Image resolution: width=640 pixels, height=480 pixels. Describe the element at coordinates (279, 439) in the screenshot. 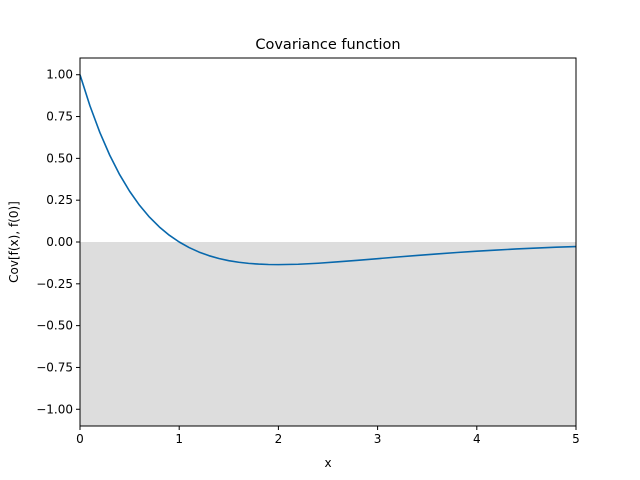

I see `x-tick-label: 2` at that location.